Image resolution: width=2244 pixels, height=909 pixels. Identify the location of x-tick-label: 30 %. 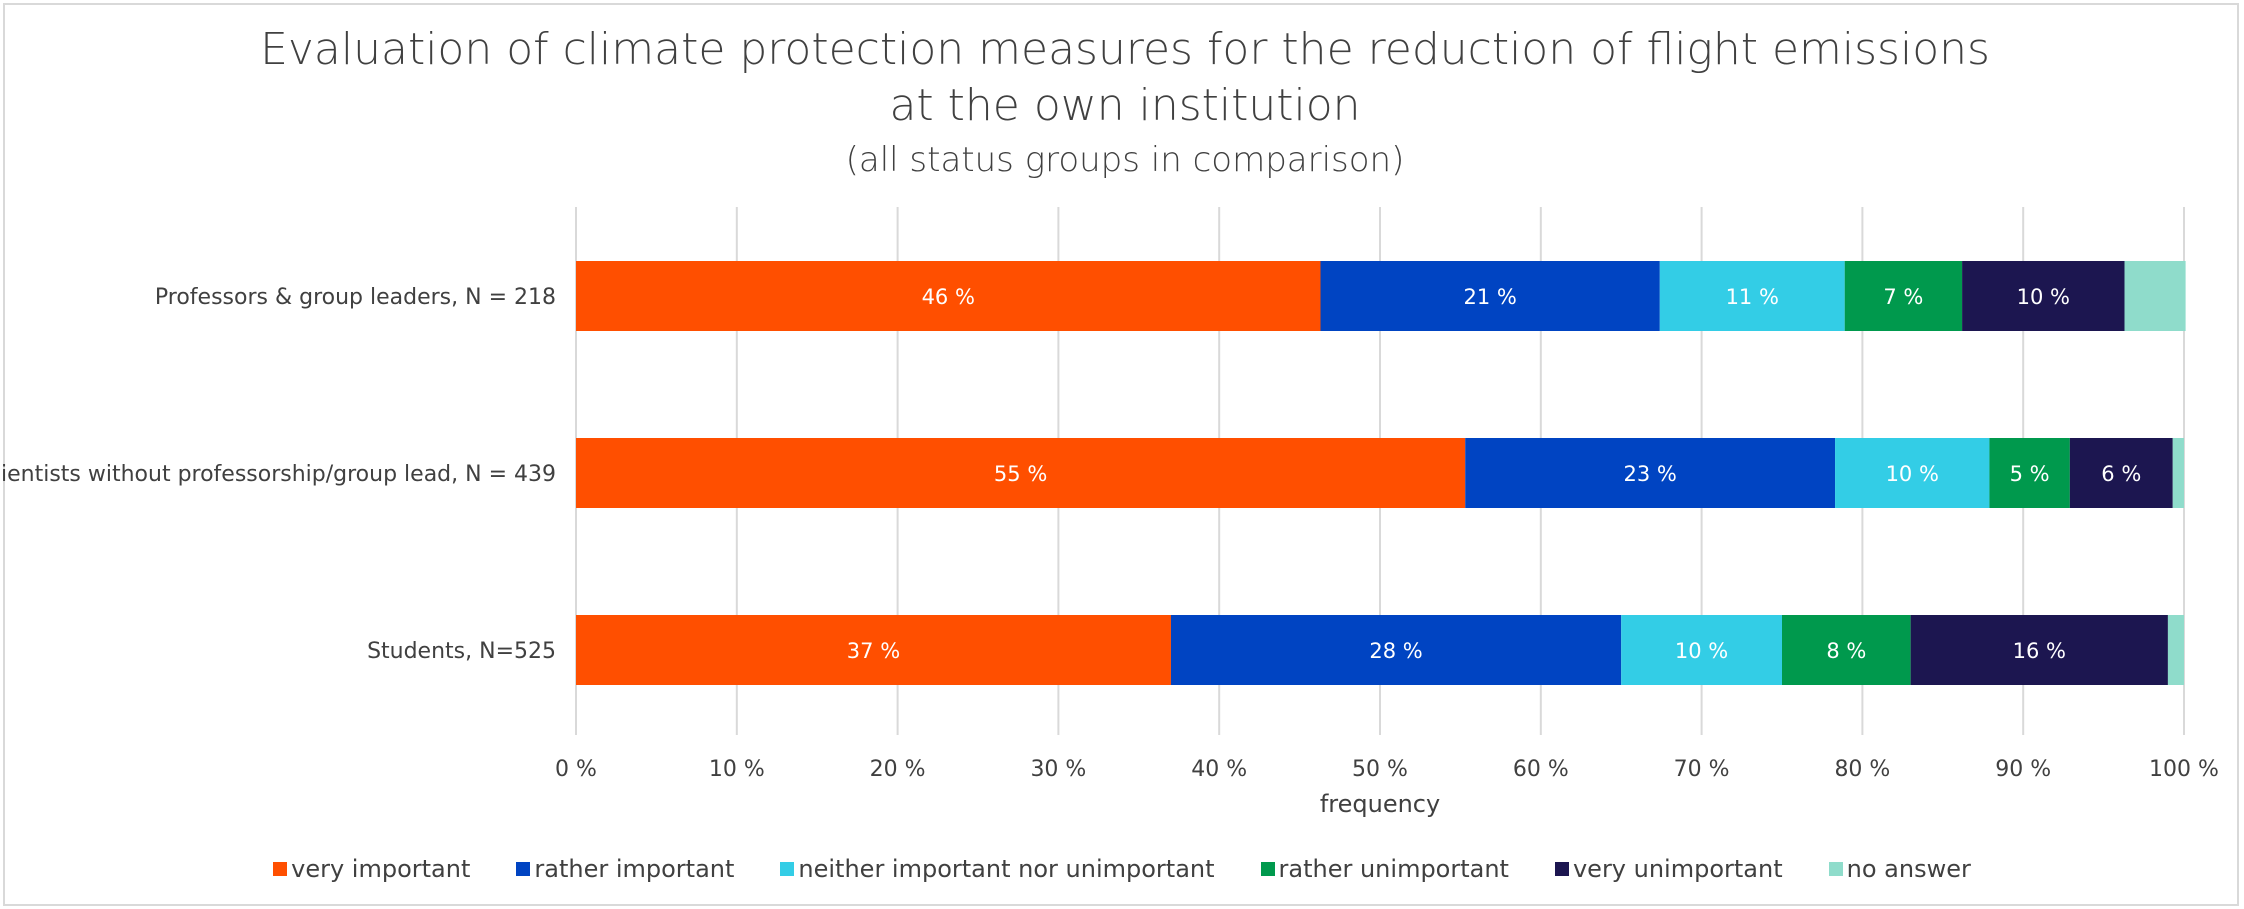
(1058, 769).